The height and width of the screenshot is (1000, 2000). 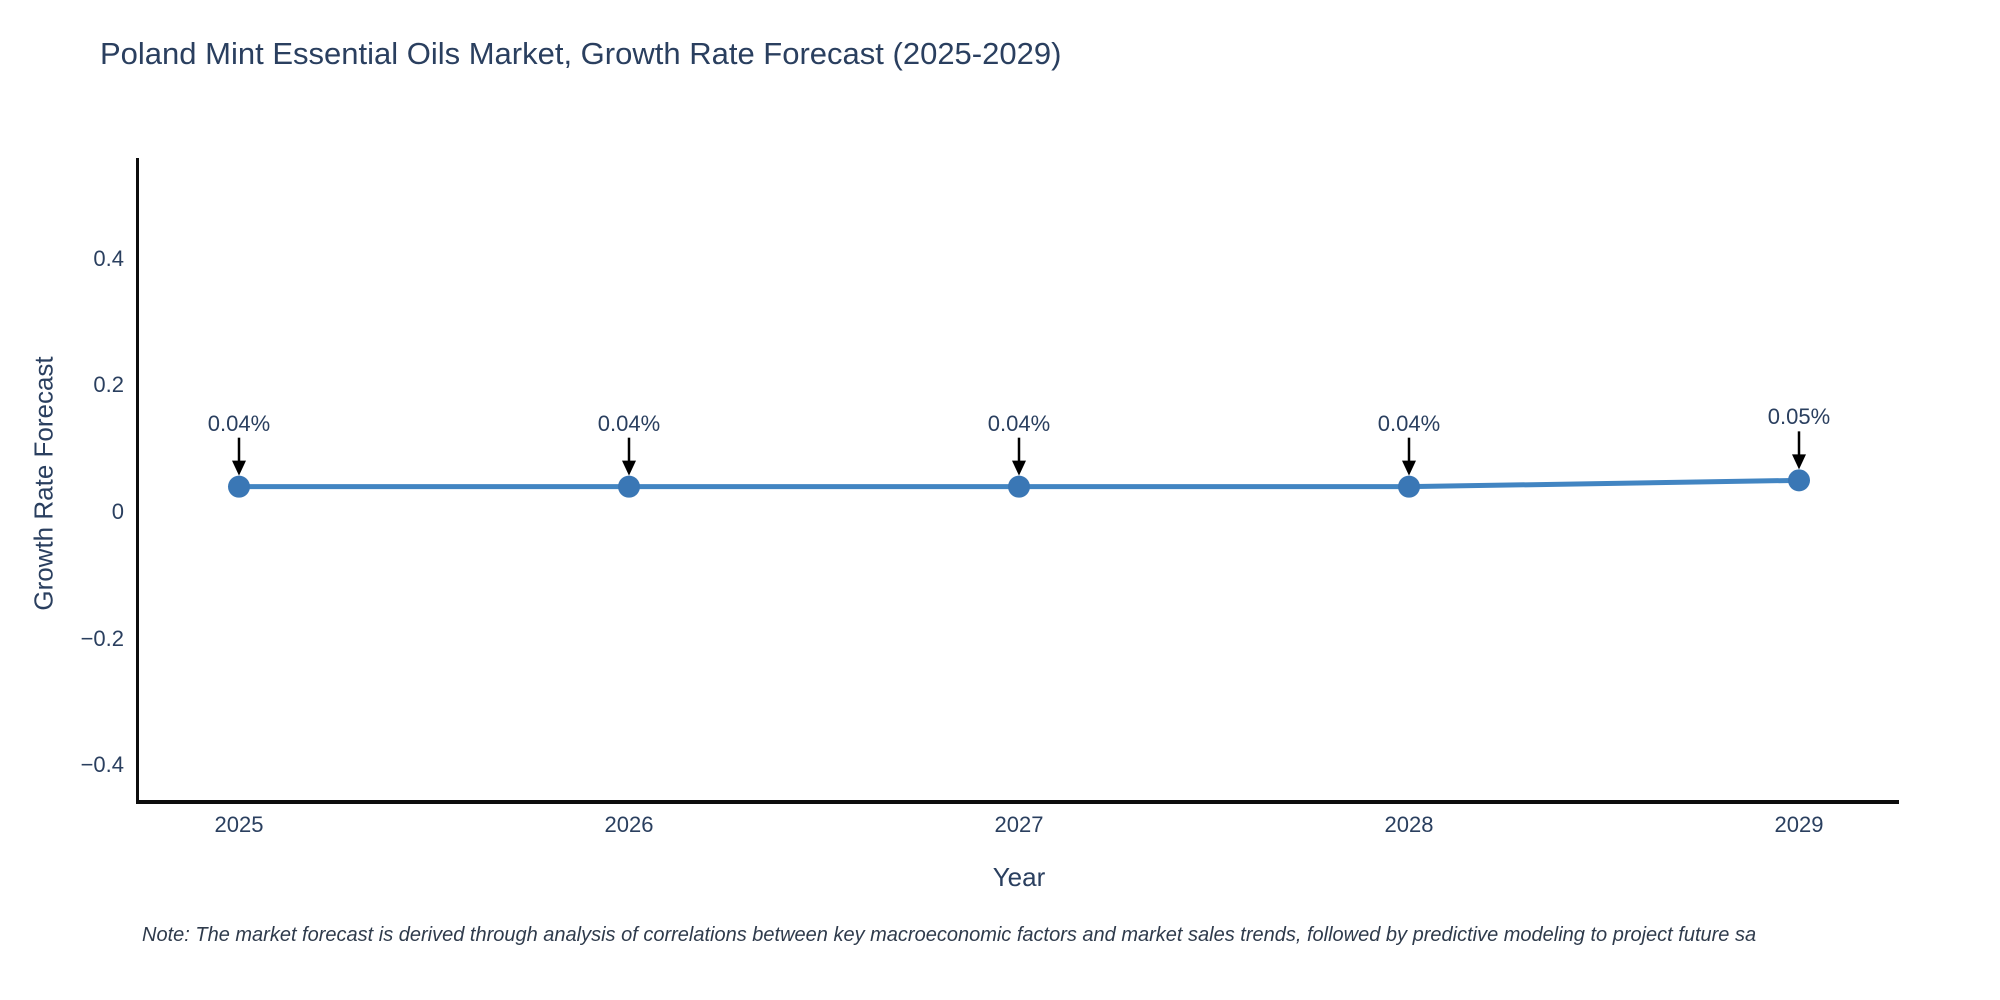 I want to click on x-tick-label: 2026, so click(x=629, y=824).